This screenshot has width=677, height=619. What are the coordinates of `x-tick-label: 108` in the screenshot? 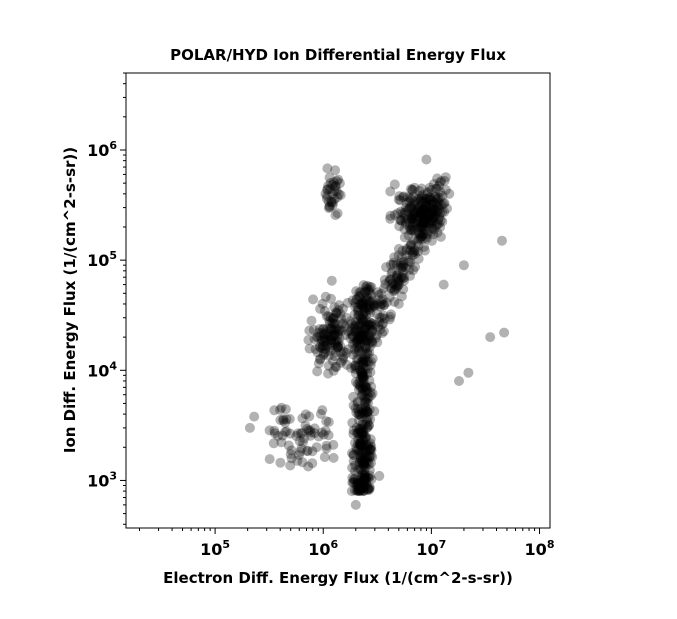 It's located at (540, 548).